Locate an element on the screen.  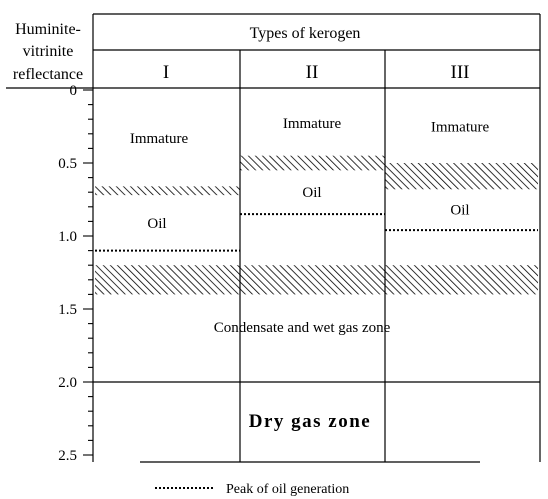
tick-label-0: 0 is located at coordinates (74, 91).